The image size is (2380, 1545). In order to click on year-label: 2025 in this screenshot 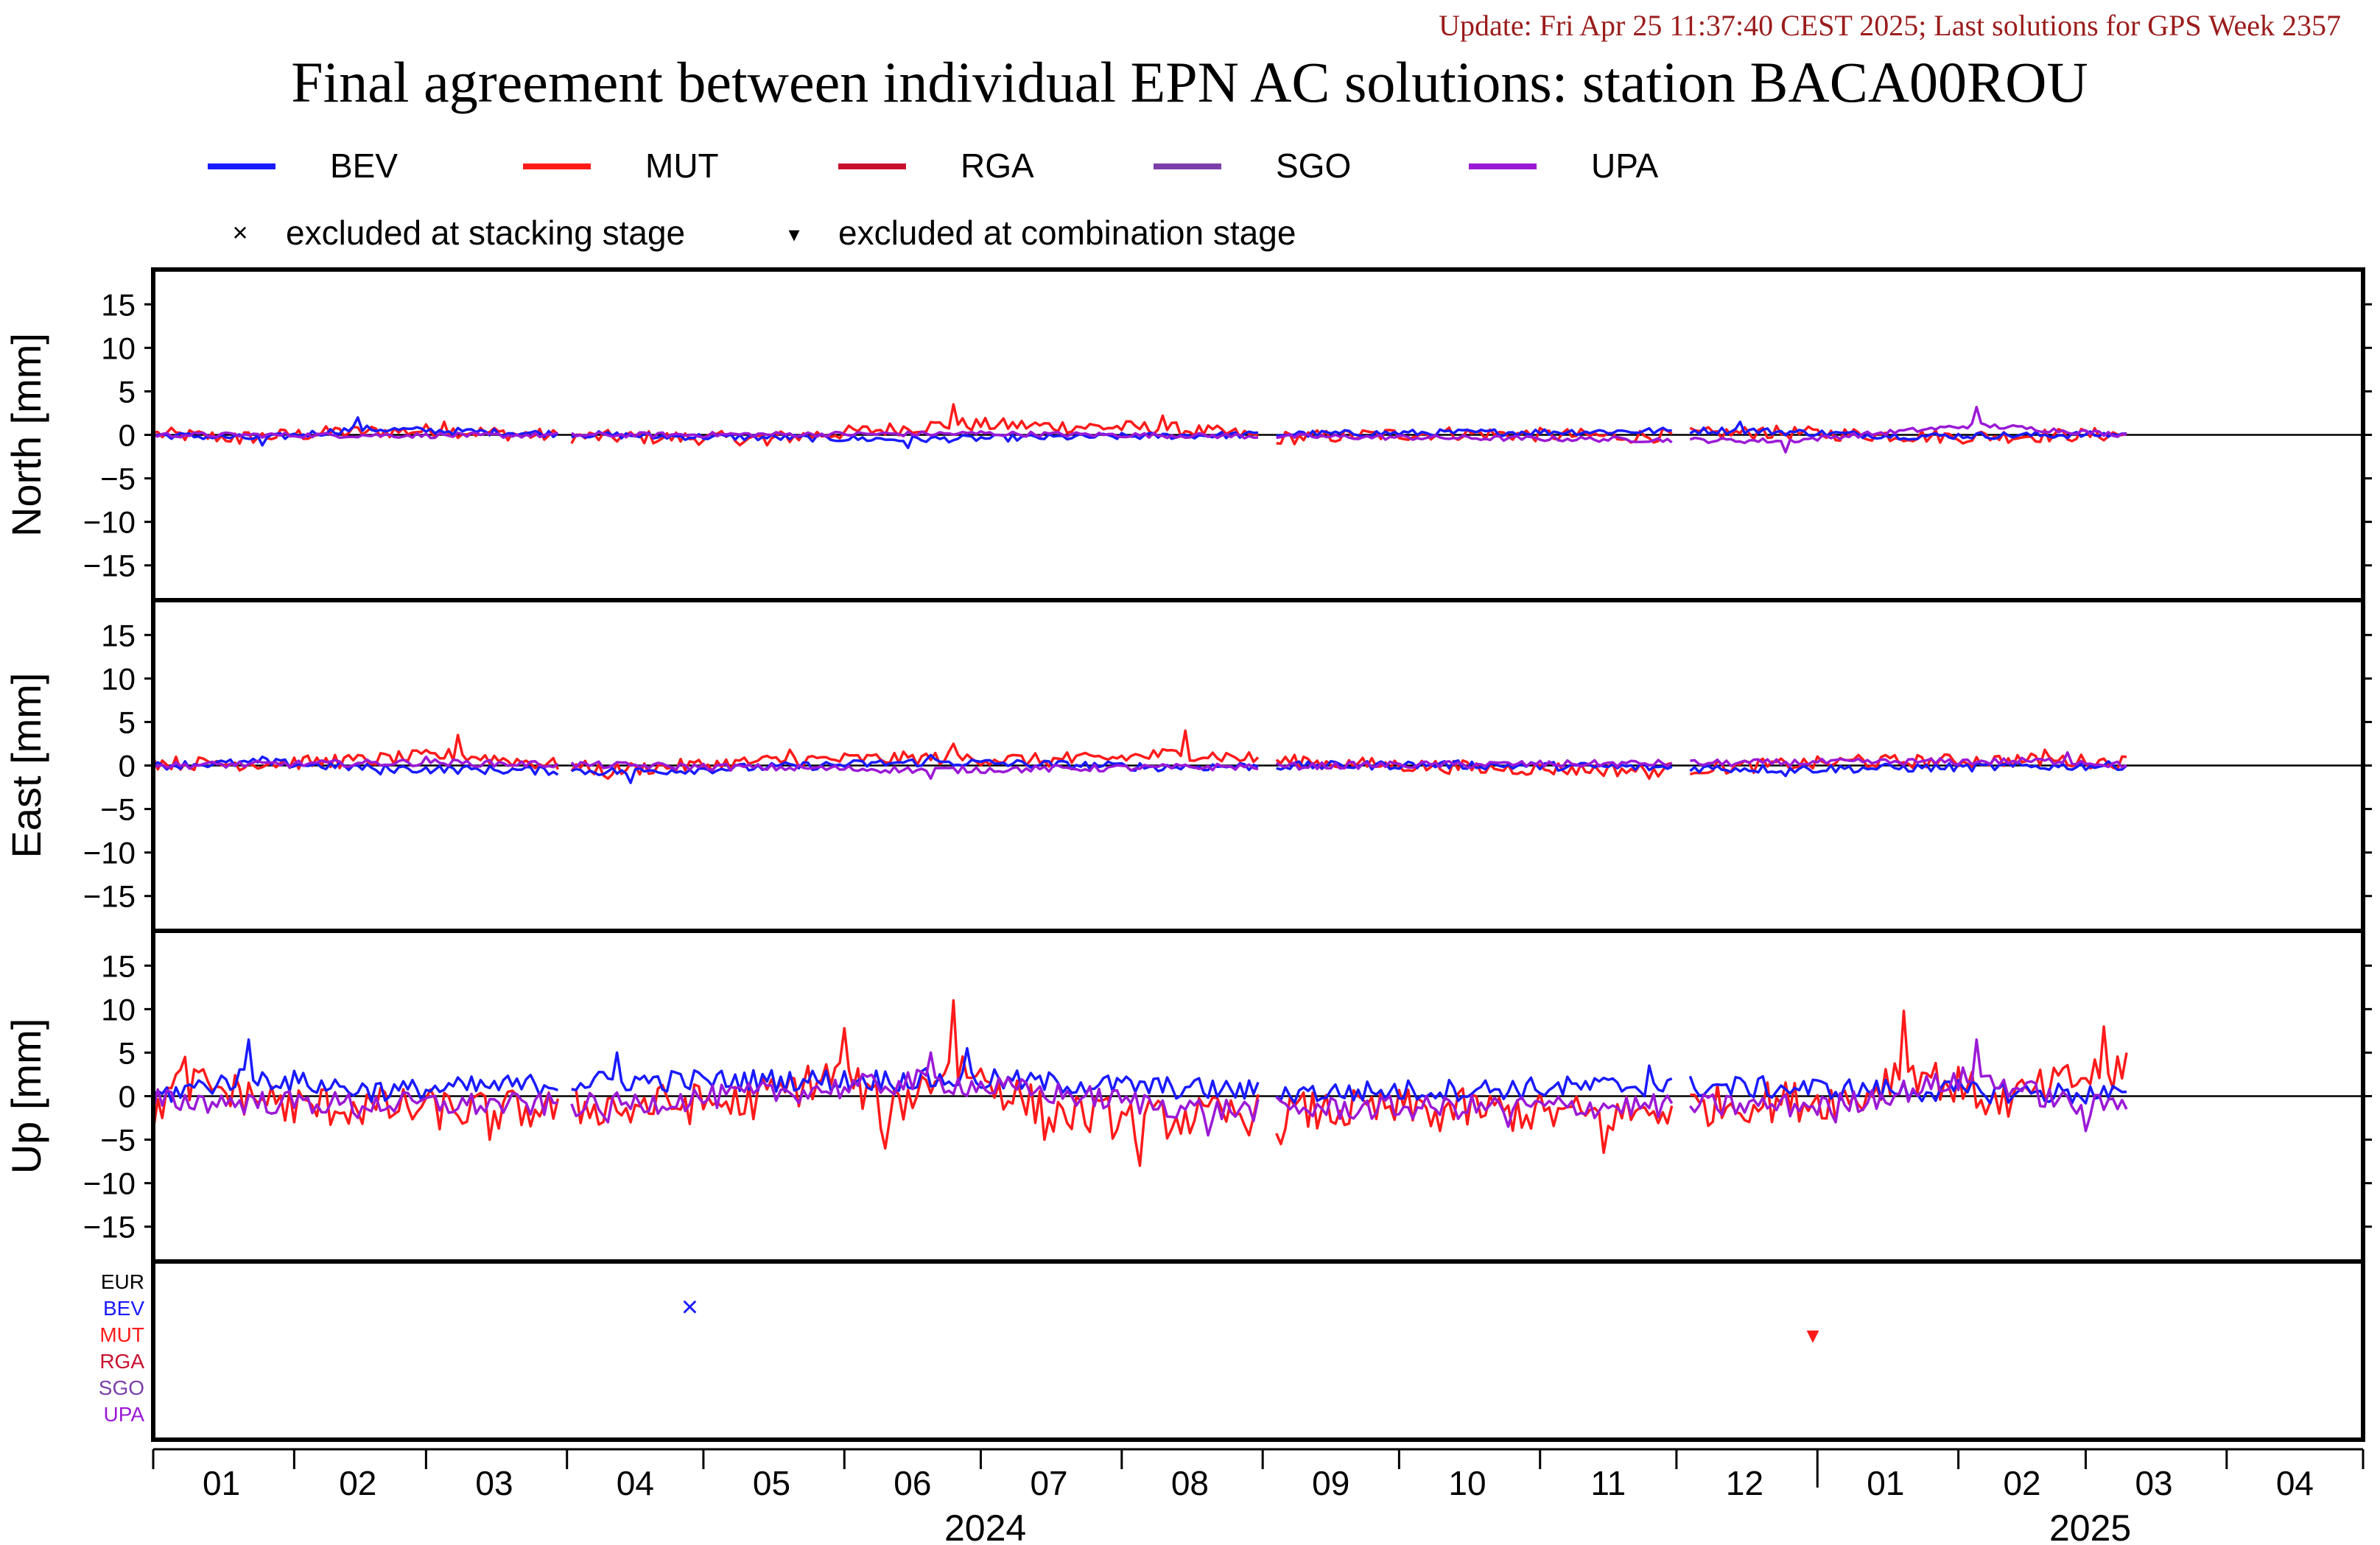, I will do `click(2090, 1526)`.